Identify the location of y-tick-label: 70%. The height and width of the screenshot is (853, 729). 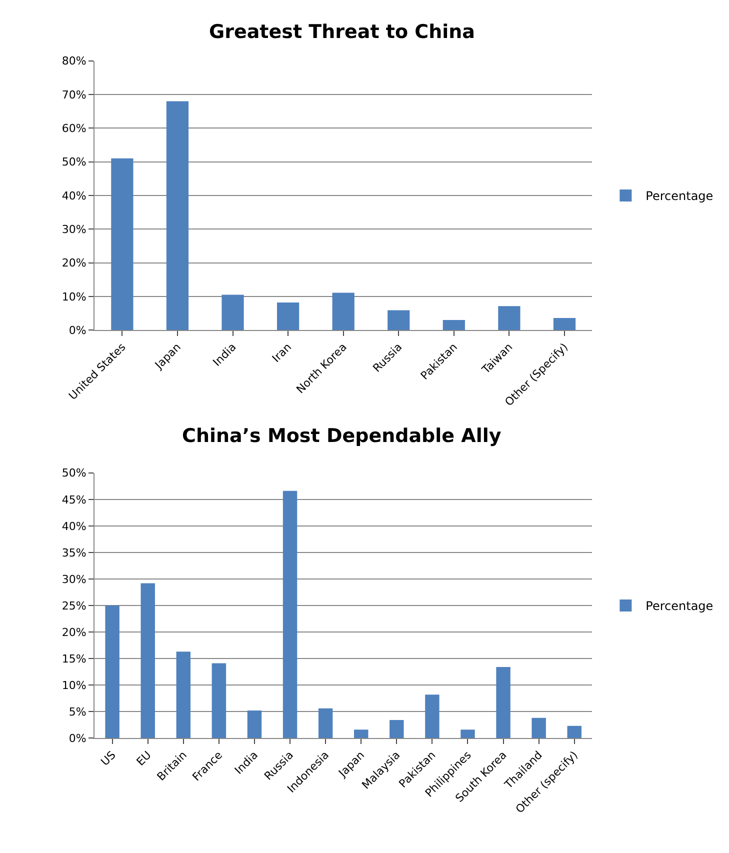
(74, 95).